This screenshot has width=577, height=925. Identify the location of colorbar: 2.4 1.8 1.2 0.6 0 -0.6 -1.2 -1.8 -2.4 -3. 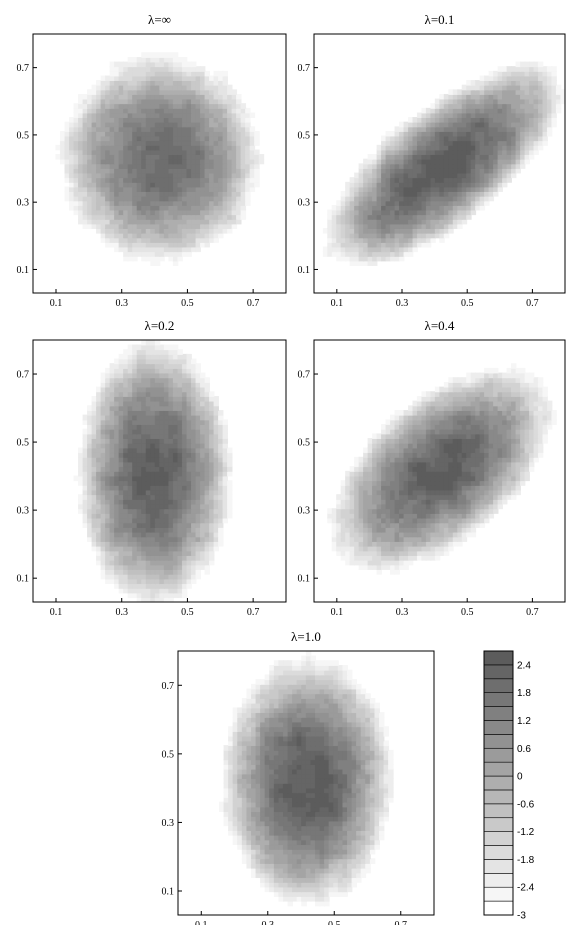
(509, 786).